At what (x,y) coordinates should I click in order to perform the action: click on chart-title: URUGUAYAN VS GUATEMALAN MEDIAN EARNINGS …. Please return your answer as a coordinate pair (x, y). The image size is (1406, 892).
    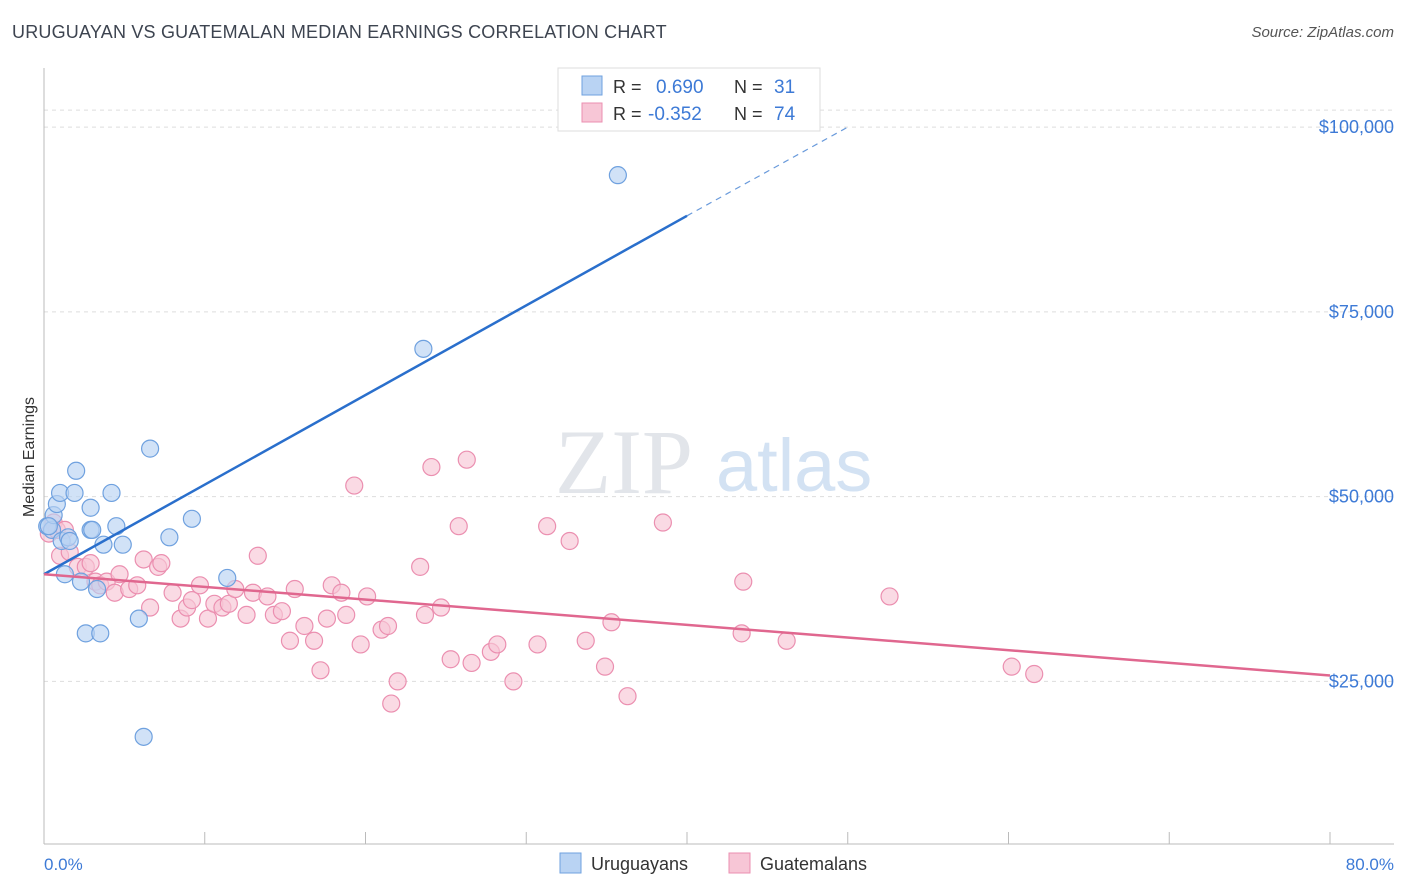
    Looking at the image, I should click on (339, 32).